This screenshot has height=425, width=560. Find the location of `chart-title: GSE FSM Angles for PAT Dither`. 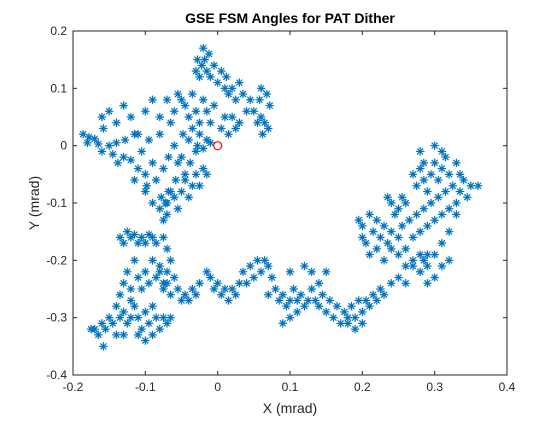

chart-title: GSE FSM Angles for PAT Dither is located at coordinates (290, 18).